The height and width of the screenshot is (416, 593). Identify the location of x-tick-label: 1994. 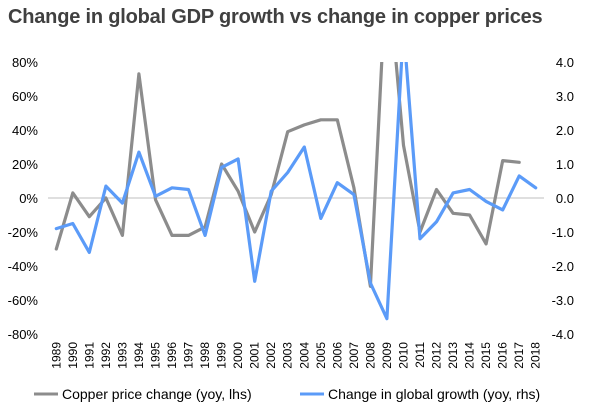
(139, 355).